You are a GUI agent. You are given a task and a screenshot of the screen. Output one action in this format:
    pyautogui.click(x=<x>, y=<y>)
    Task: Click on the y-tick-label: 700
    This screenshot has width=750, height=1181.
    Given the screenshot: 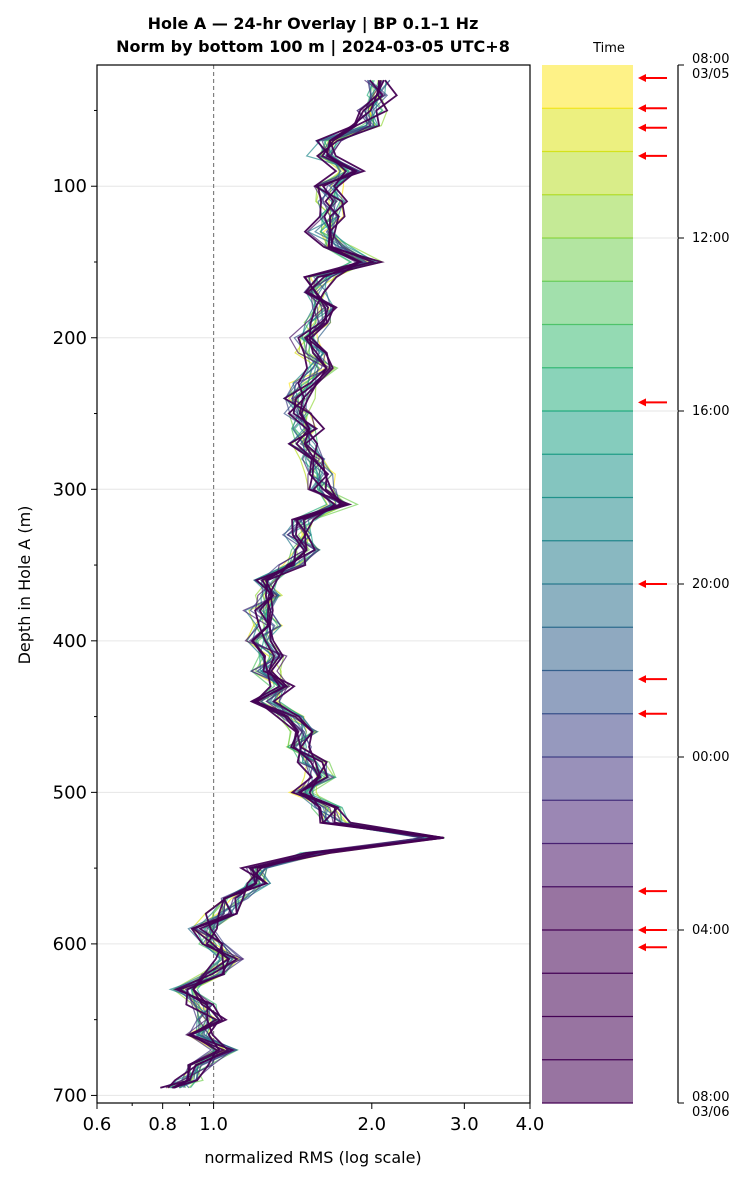 What is the action you would take?
    pyautogui.click(x=70, y=1095)
    